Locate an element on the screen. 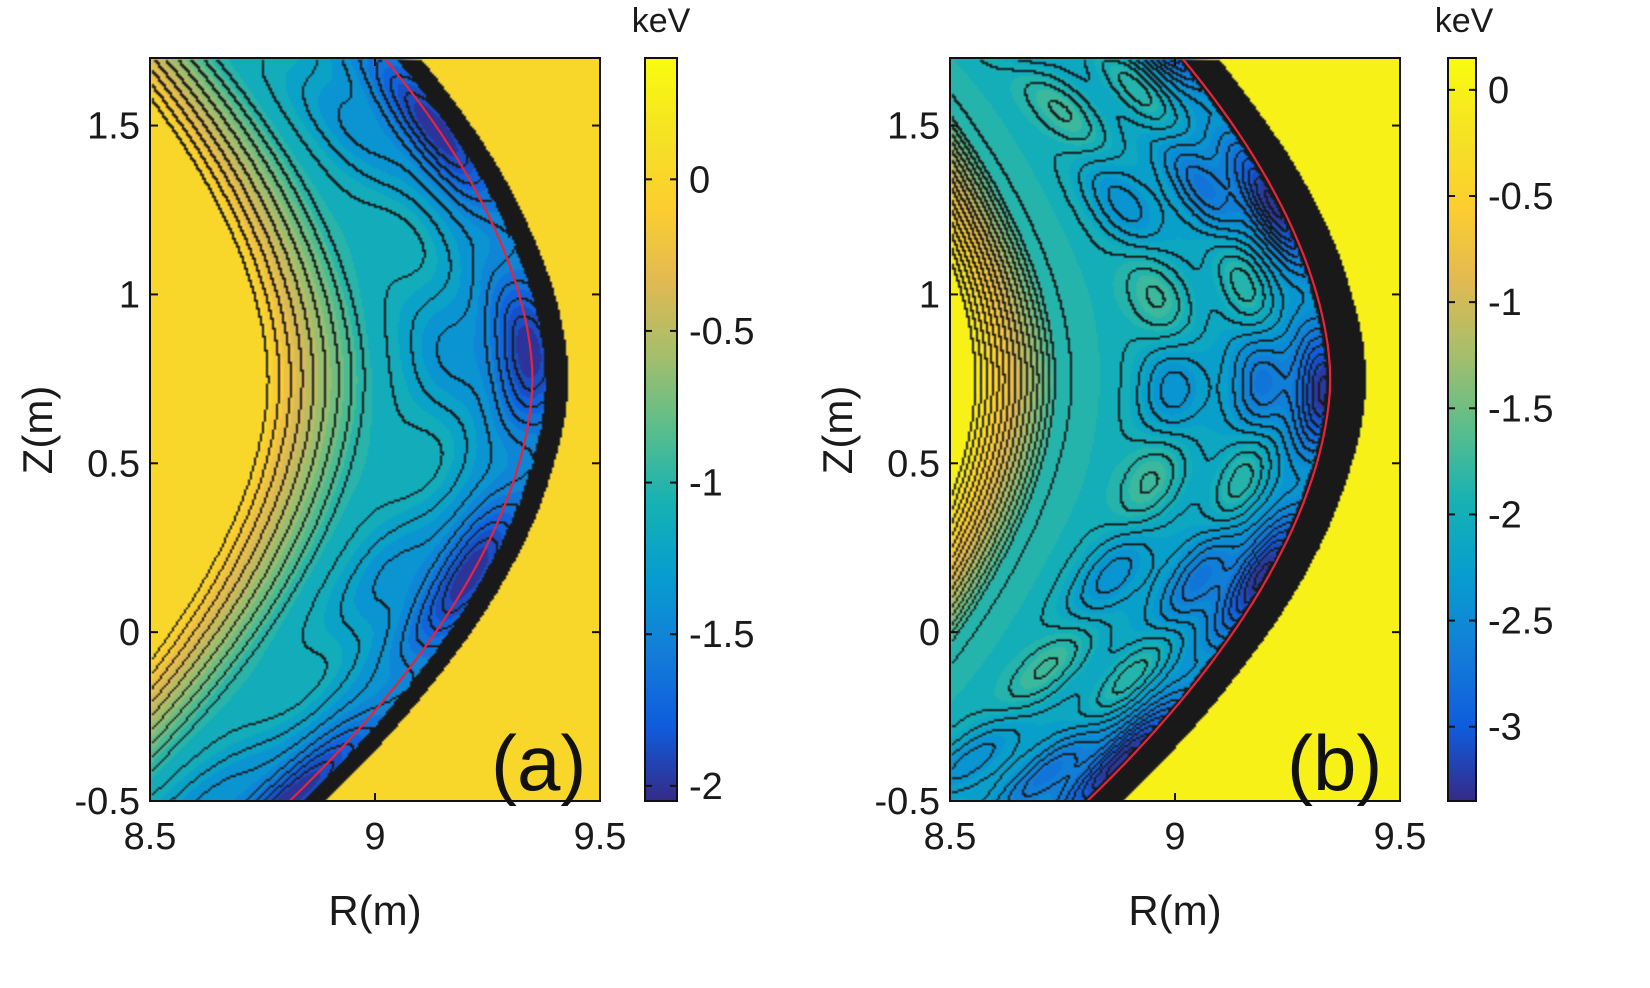 The width and height of the screenshot is (1650, 988). x-tick-label-a: 9 is located at coordinates (374, 837).